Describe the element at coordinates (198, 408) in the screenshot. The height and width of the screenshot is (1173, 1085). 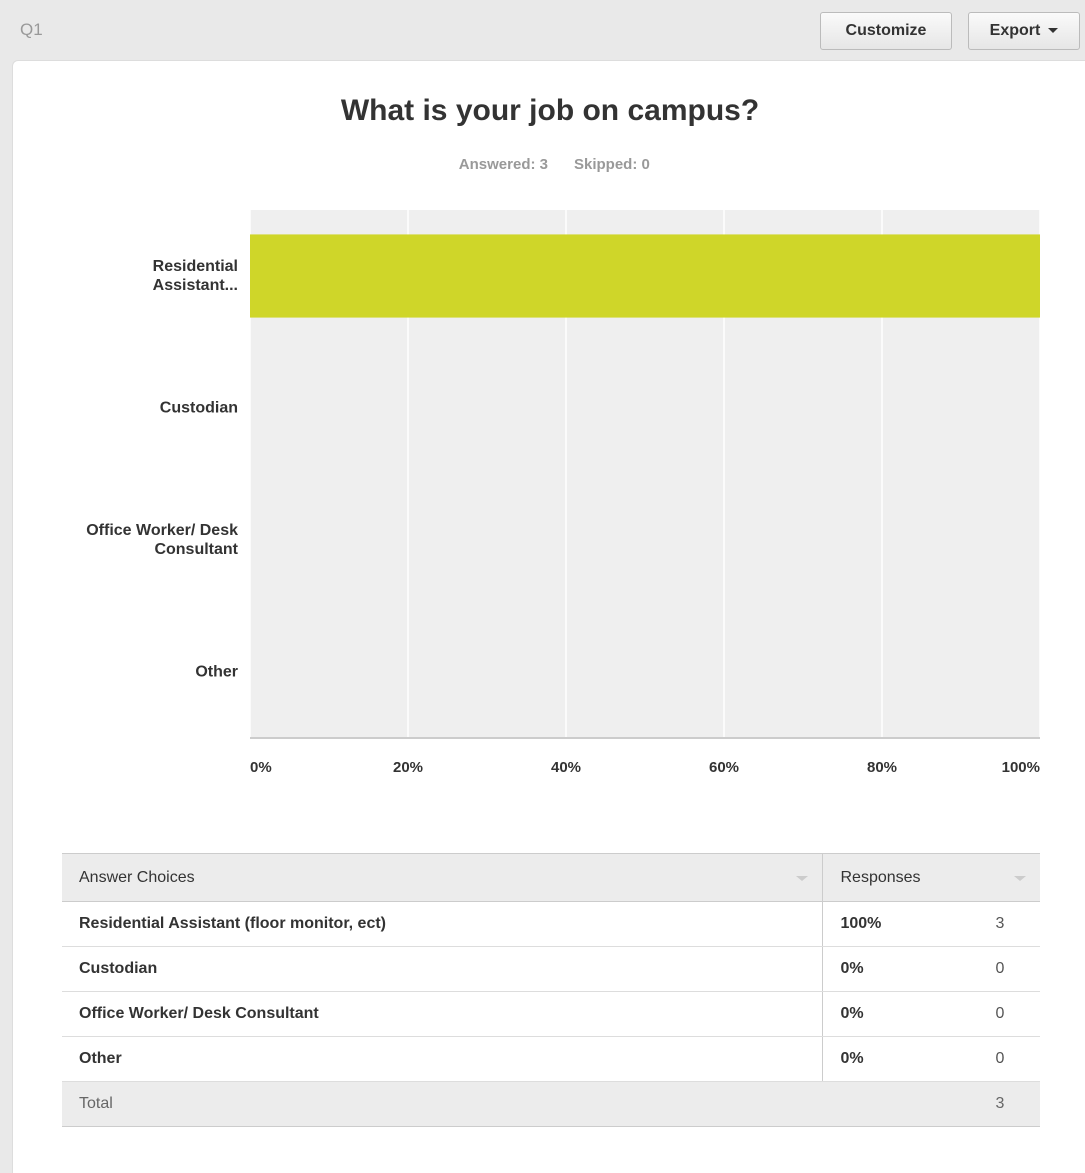
I see `y-tick-label: Custodian` at that location.